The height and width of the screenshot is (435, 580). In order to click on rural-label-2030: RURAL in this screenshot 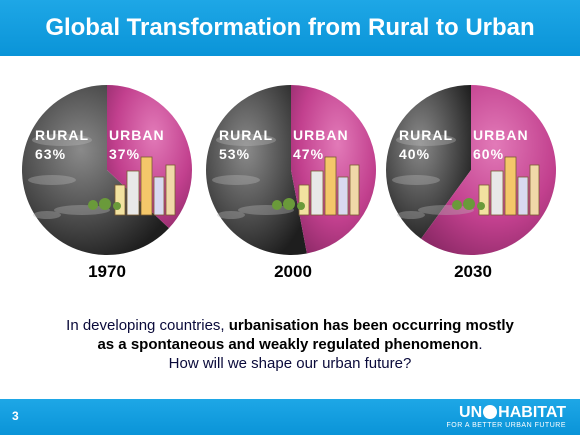, I will do `click(426, 135)`.